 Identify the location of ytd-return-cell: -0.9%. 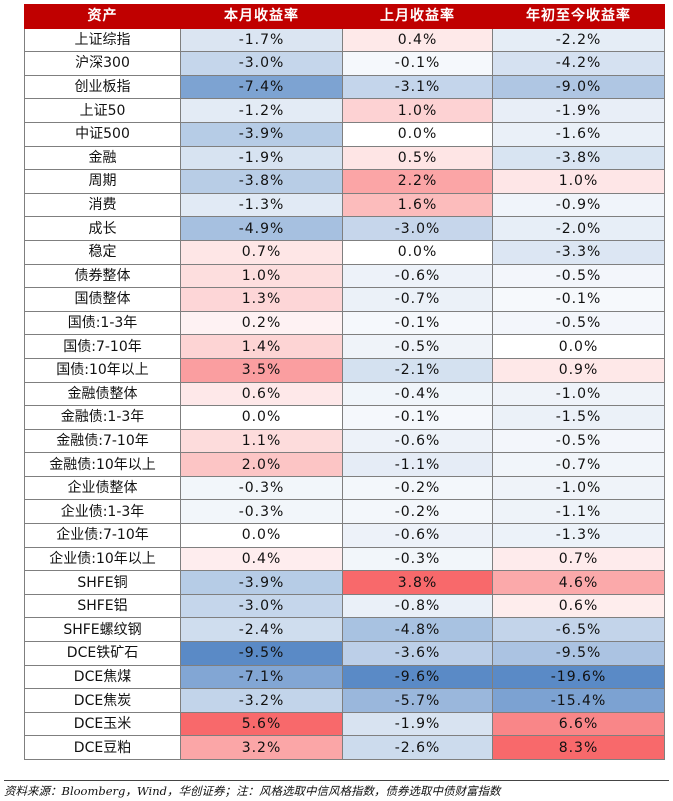
(578, 205).